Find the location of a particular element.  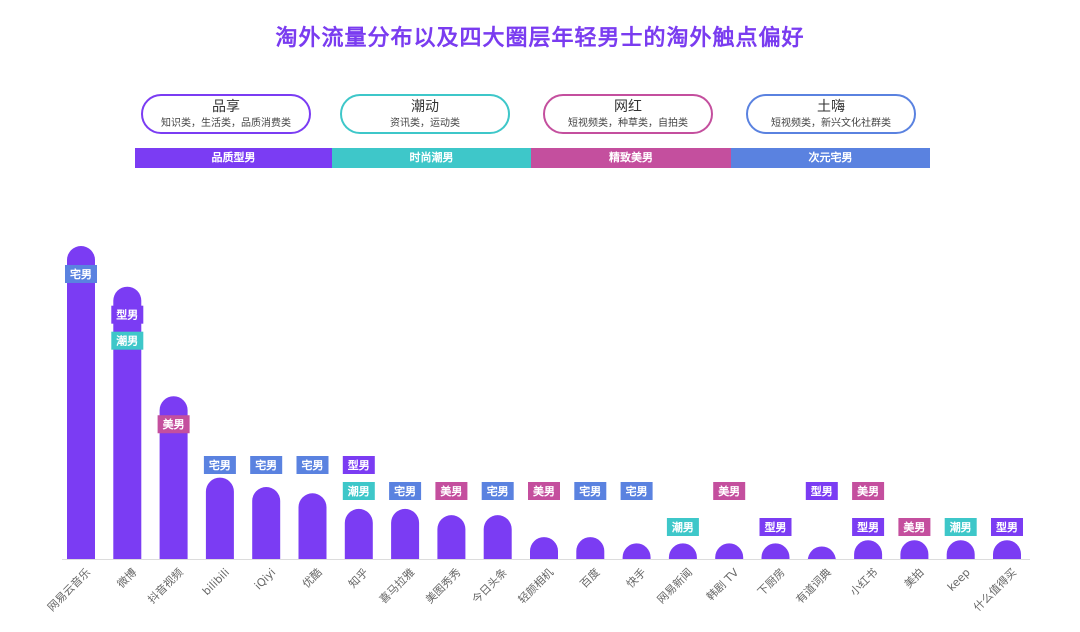

group-pill-wanghong: 网红 短视频类，种草类，自拍类 is located at coordinates (628, 114).